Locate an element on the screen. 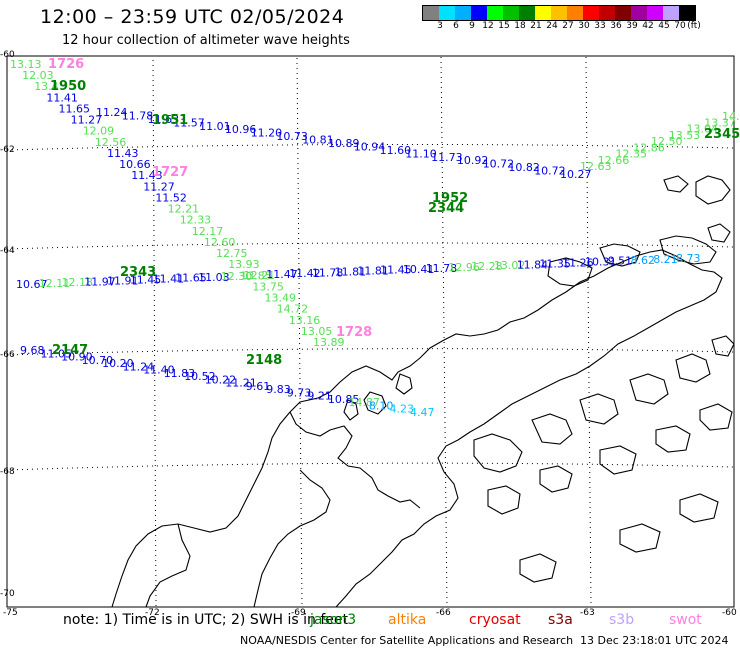 The height and width of the screenshot is (650, 740). track-2343-value: 8.73 is located at coordinates (688, 258).